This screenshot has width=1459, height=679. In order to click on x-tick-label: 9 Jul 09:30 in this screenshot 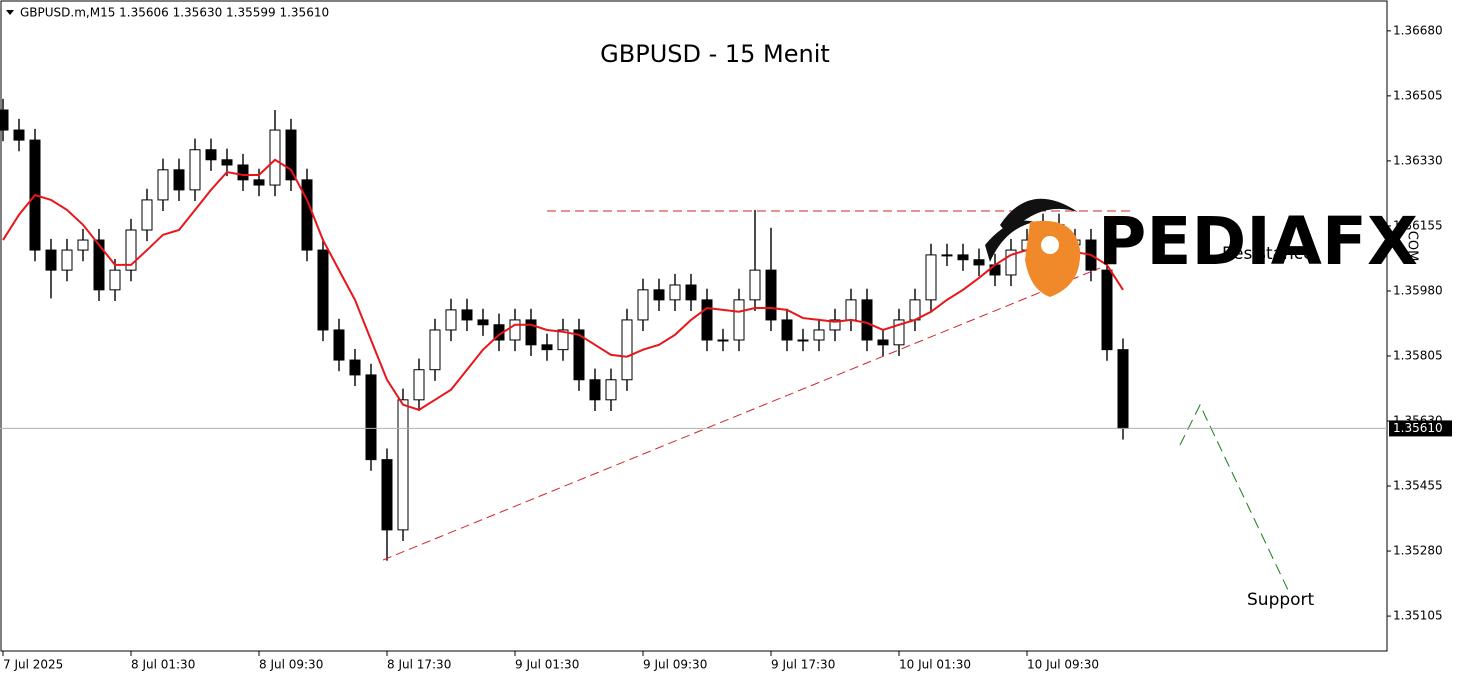, I will do `click(675, 665)`.